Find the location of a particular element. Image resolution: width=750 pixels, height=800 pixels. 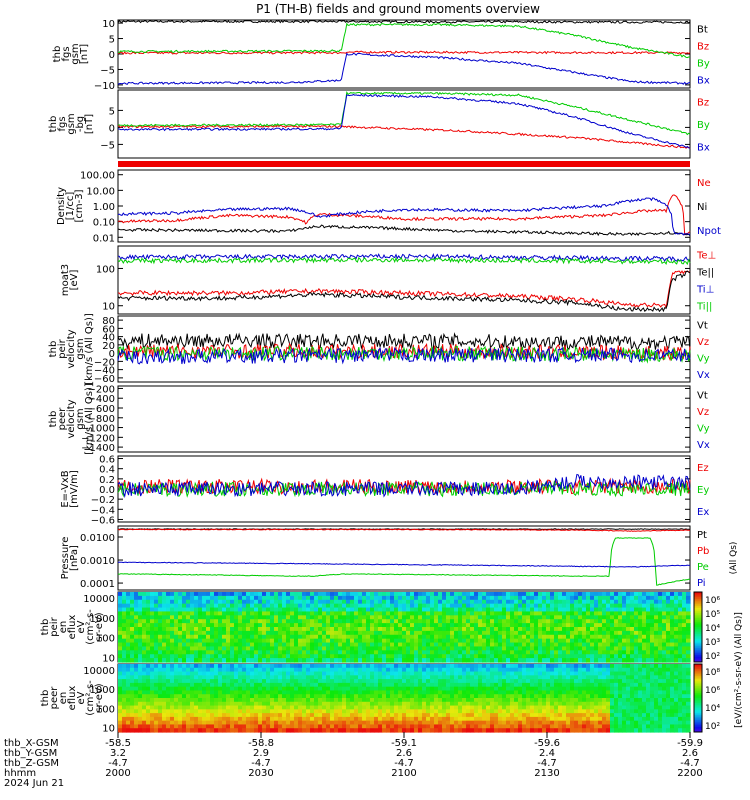

series-Bz is located at coordinates (404, 52).